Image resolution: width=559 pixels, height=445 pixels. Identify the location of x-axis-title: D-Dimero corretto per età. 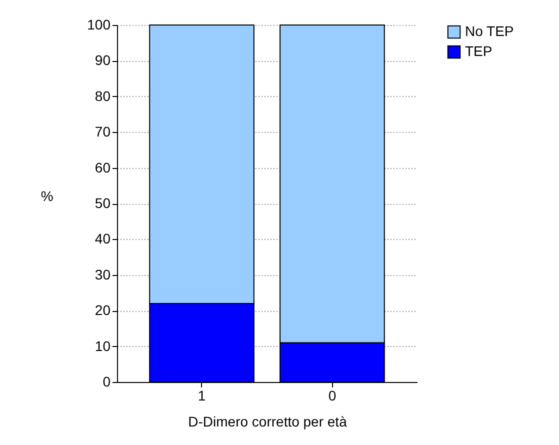
(268, 422).